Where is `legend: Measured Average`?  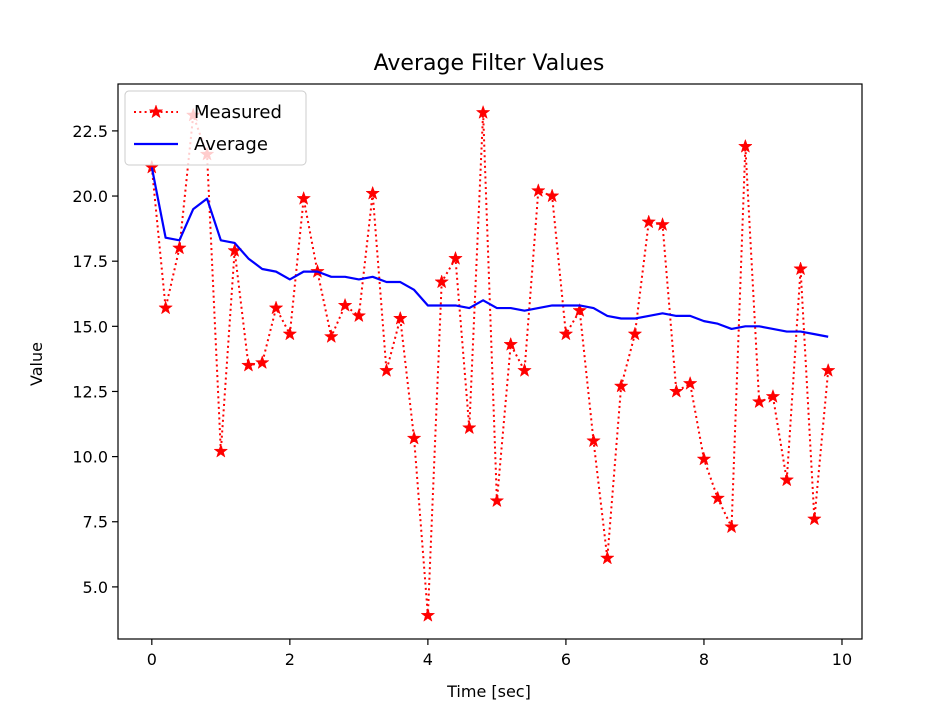 legend: Measured Average is located at coordinates (215, 128).